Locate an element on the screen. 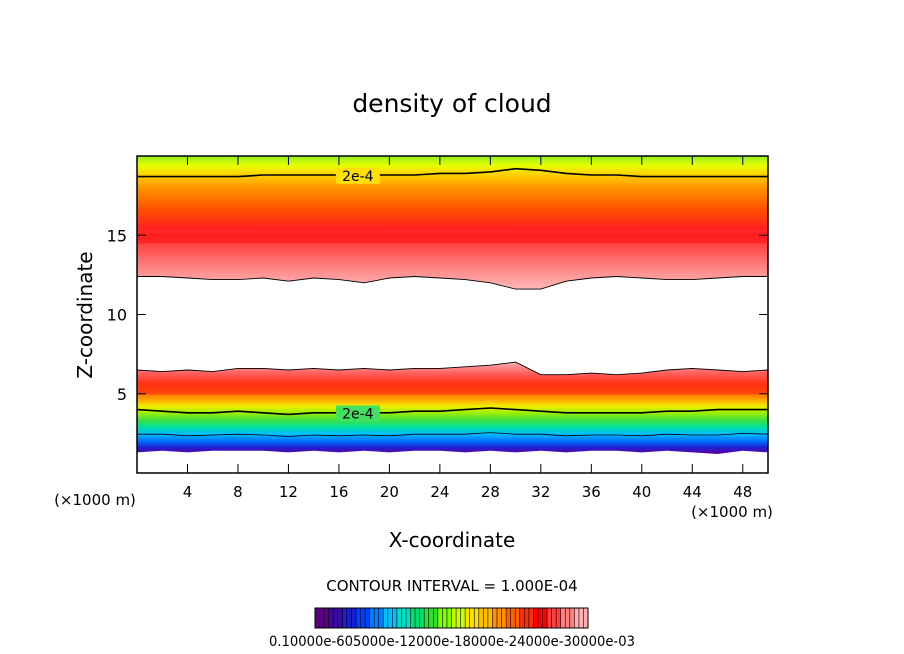 This screenshot has width=904, height=654. y-tick-label: 15 is located at coordinates (117, 235).